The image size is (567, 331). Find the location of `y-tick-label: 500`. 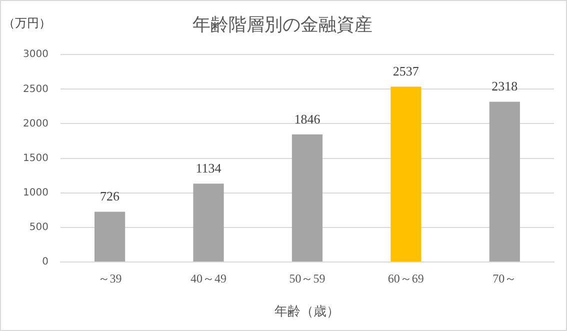

y-tick-label: 500 is located at coordinates (38, 228).